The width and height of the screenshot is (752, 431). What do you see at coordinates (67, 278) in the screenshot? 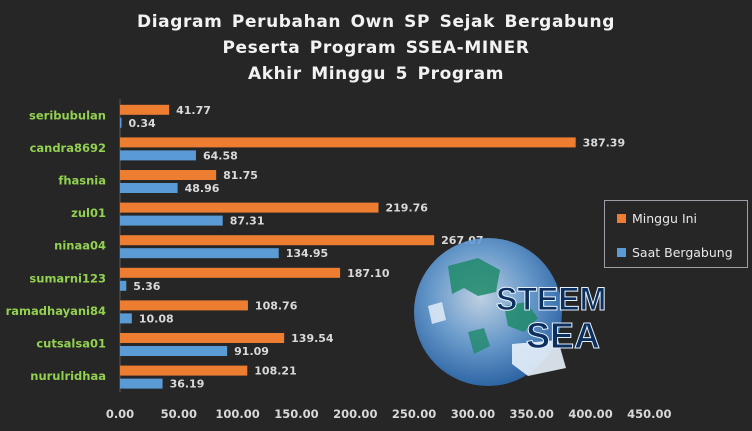
I see `category-label: sumarni123` at bounding box center [67, 278].